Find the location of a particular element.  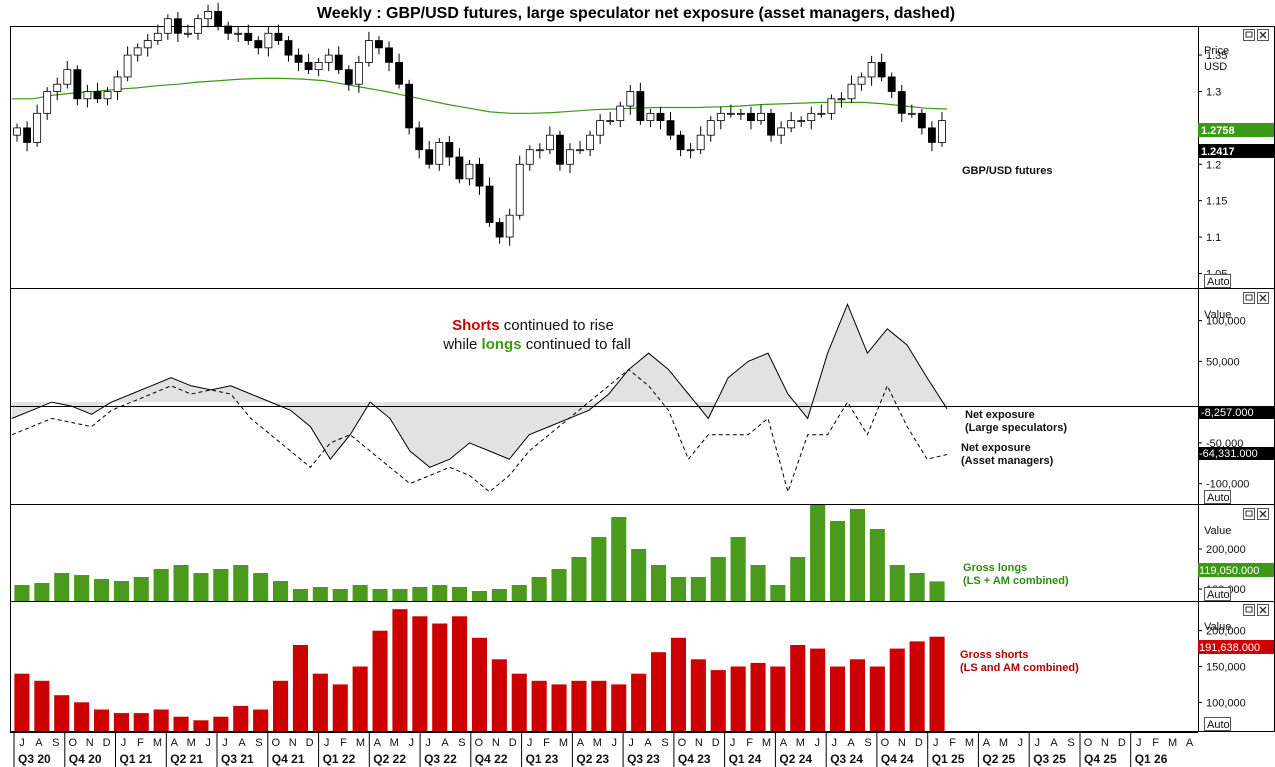

longs-value-text: 119,050.000 is located at coordinates (1229, 571).